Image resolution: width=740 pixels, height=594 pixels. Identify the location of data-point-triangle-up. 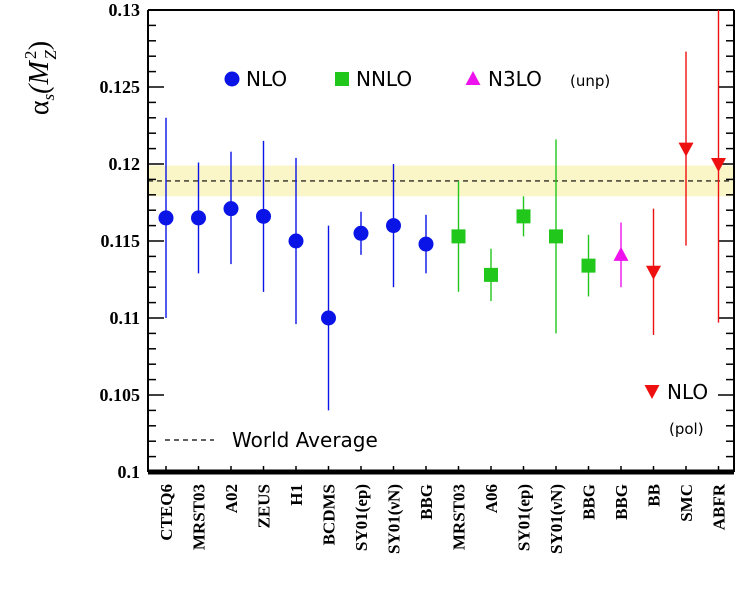
(621, 253).